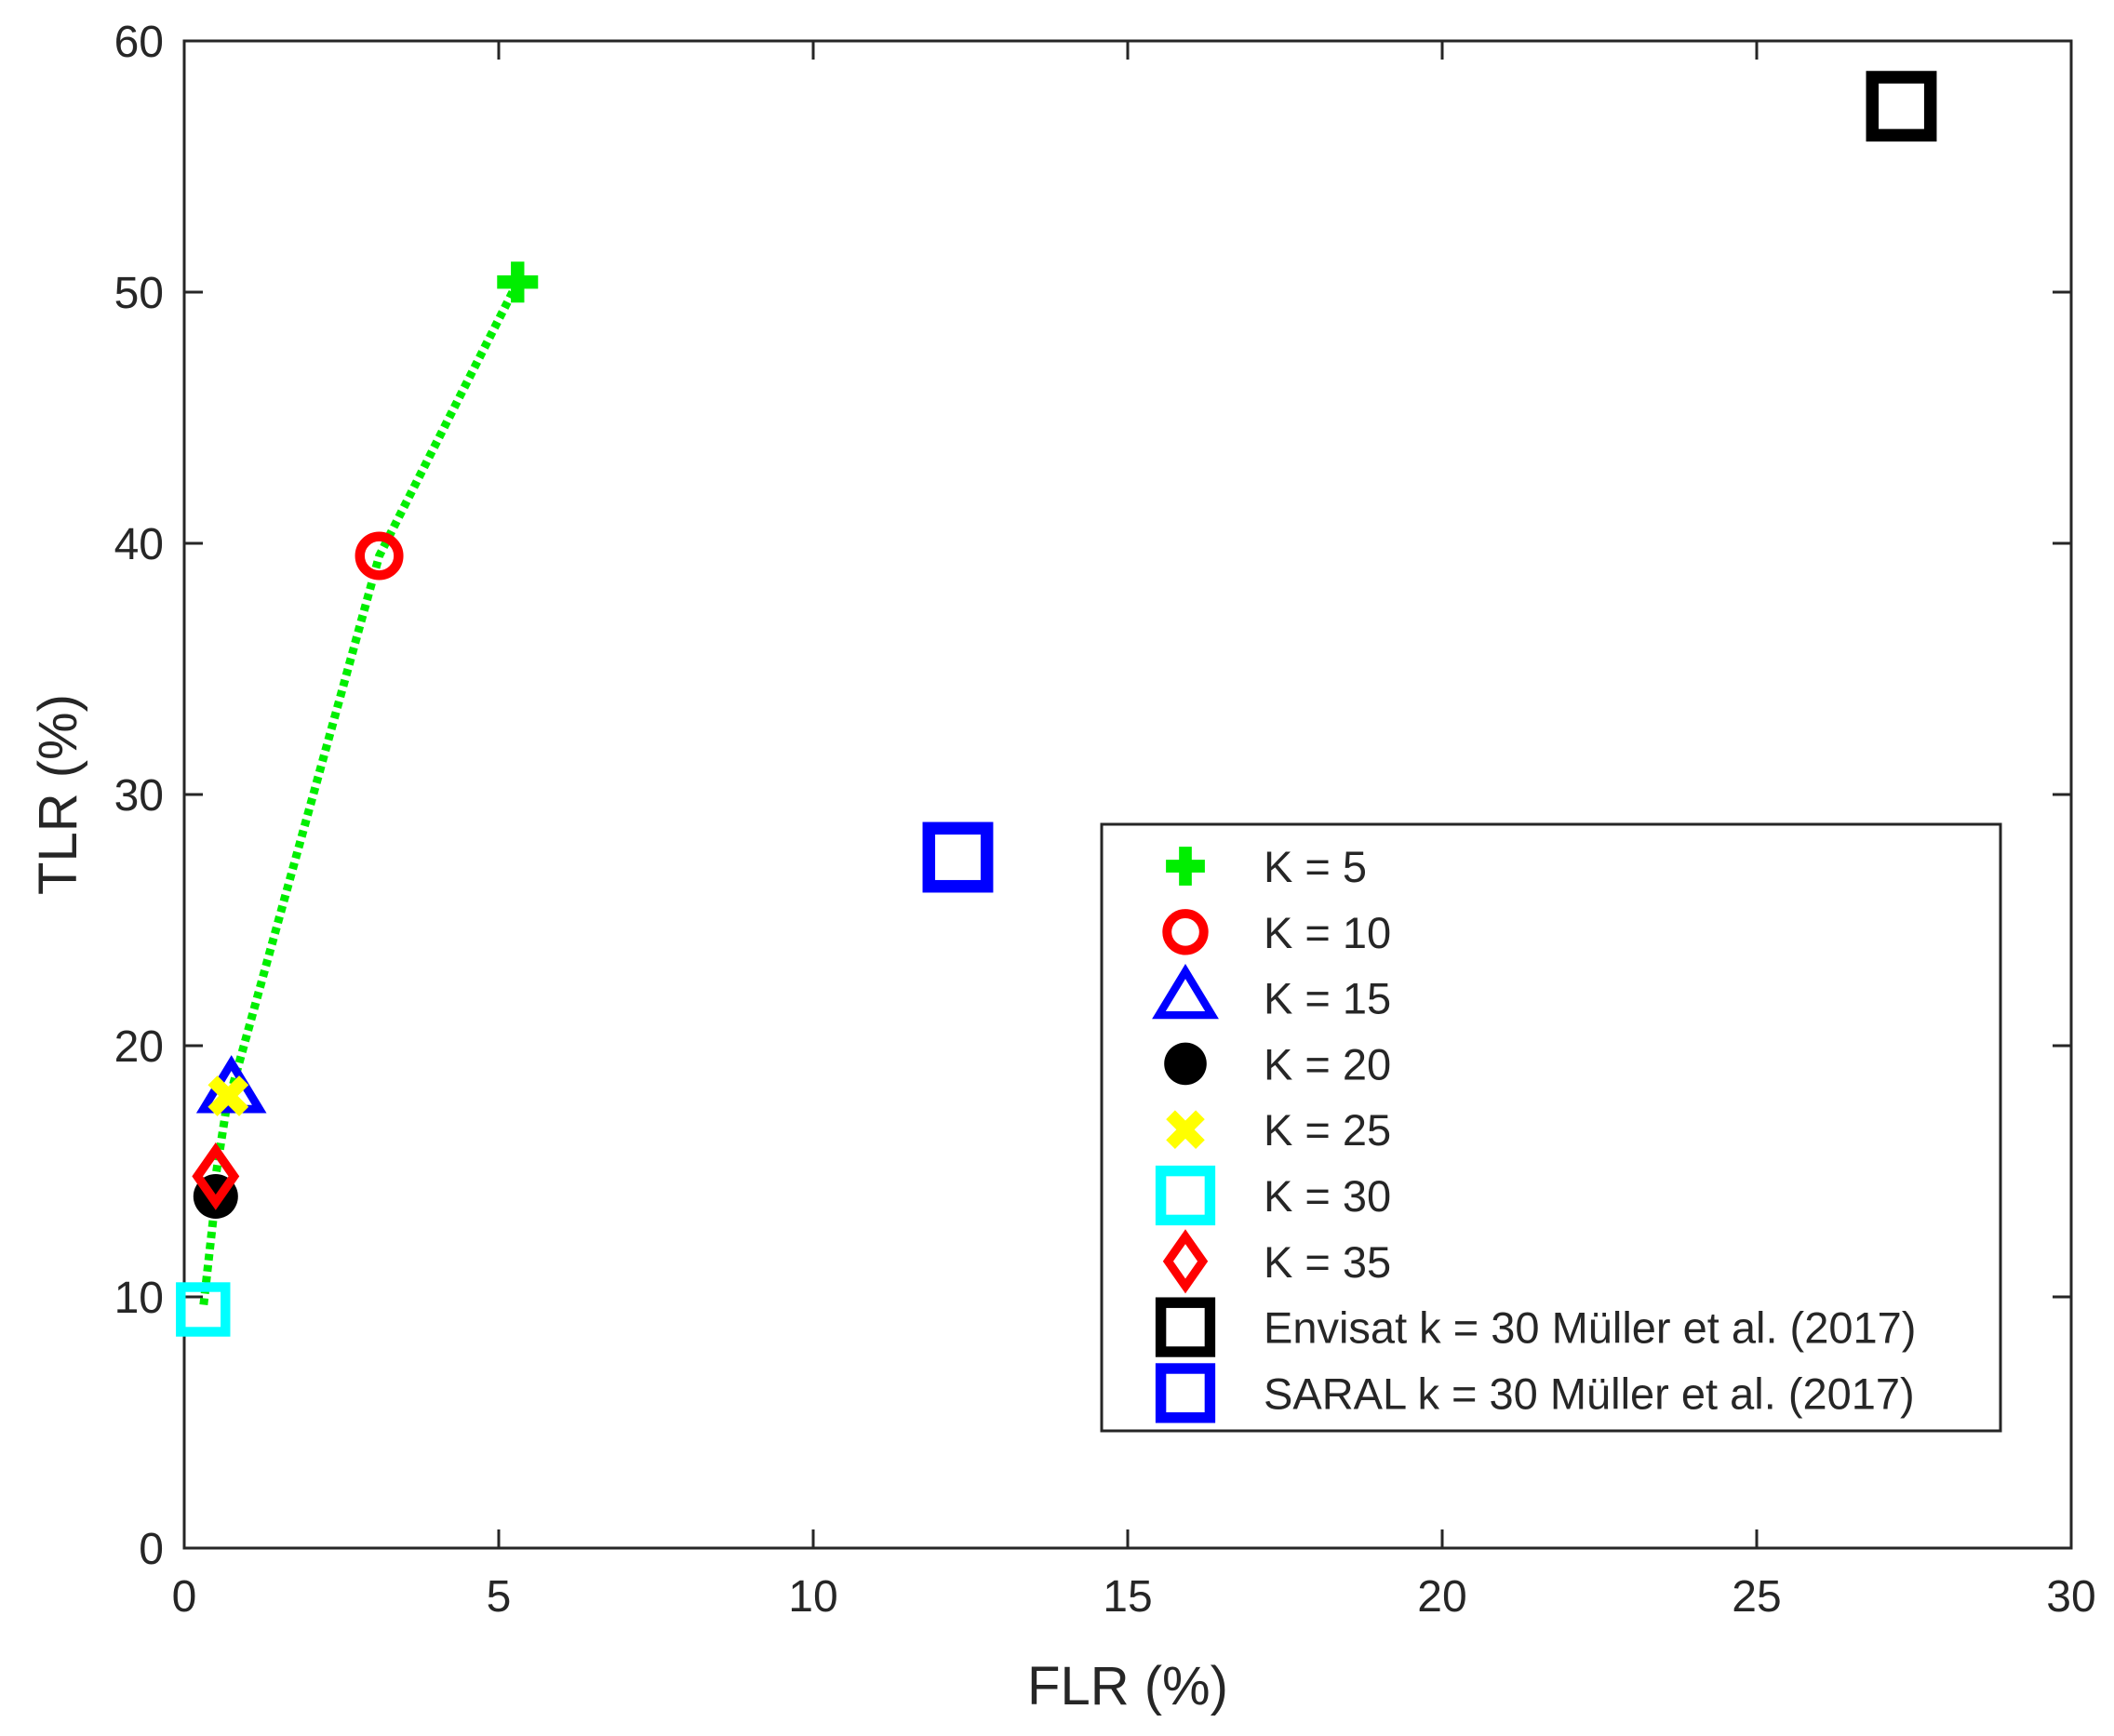 Image resolution: width=2114 pixels, height=1736 pixels. I want to click on curve-line, so click(360, 795).